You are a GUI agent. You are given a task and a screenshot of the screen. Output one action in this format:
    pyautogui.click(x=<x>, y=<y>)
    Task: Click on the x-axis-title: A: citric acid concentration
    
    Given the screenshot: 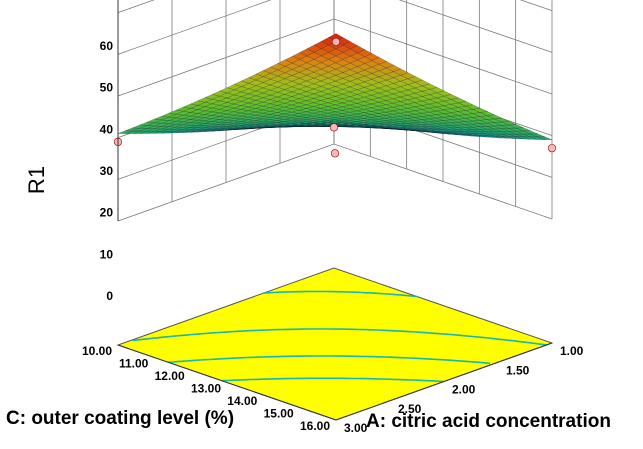 What is the action you would take?
    pyautogui.click(x=488, y=421)
    